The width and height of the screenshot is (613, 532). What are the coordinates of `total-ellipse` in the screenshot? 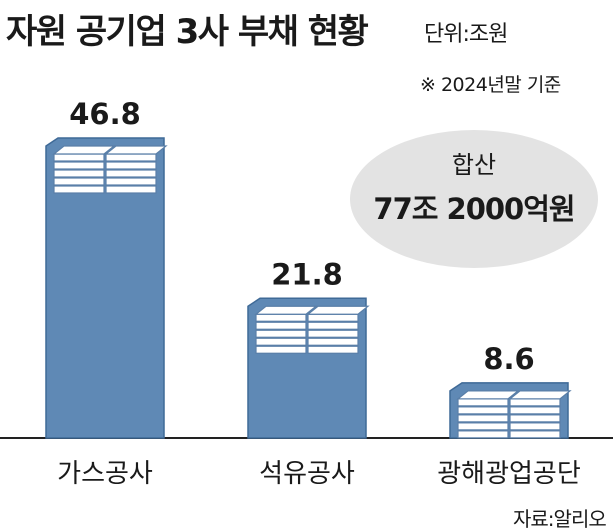 It's located at (474, 199).